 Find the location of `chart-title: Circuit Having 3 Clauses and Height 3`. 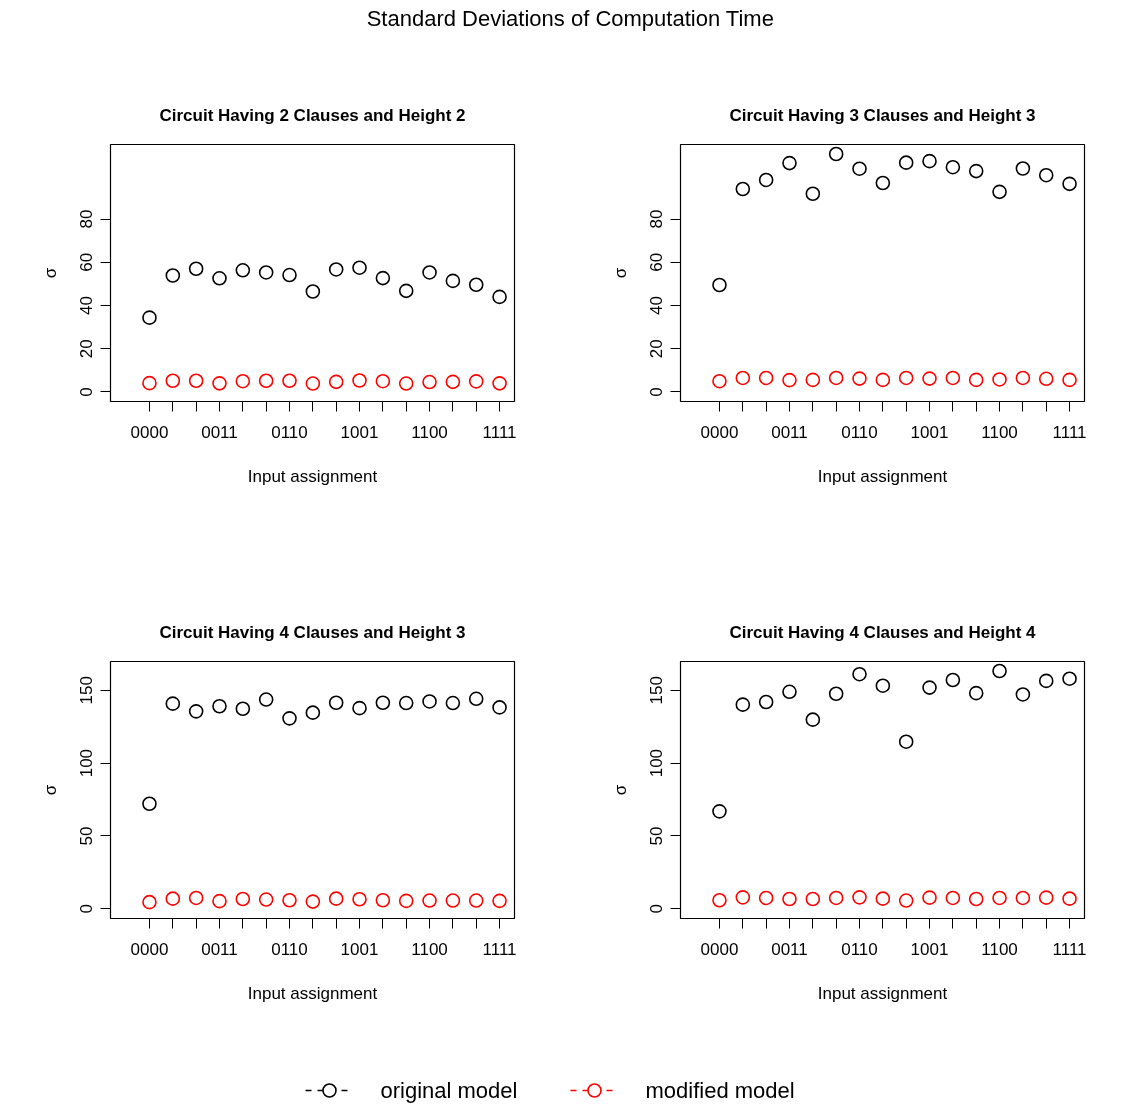

chart-title: Circuit Having 3 Clauses and Height 3 is located at coordinates (882, 115).